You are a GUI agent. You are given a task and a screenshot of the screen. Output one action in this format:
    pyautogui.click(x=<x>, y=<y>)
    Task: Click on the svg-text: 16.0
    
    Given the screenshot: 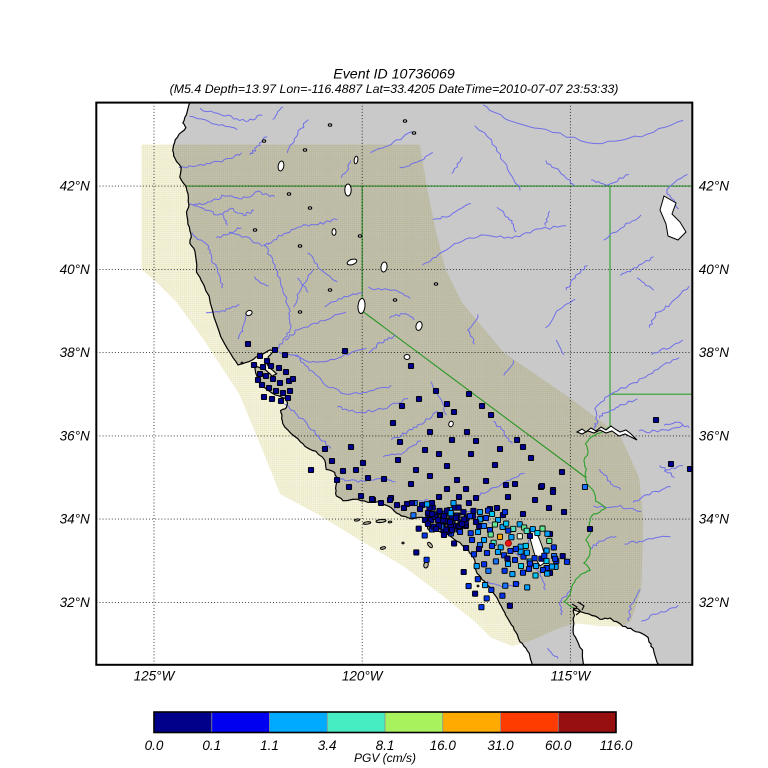 What is the action you would take?
    pyautogui.click(x=443, y=745)
    